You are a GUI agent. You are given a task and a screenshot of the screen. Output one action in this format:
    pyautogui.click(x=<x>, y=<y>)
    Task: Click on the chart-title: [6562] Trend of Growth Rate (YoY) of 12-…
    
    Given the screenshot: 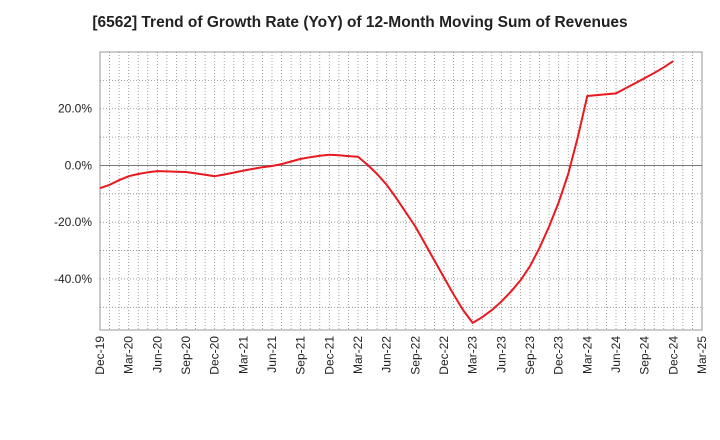 What is the action you would take?
    pyautogui.click(x=360, y=22)
    